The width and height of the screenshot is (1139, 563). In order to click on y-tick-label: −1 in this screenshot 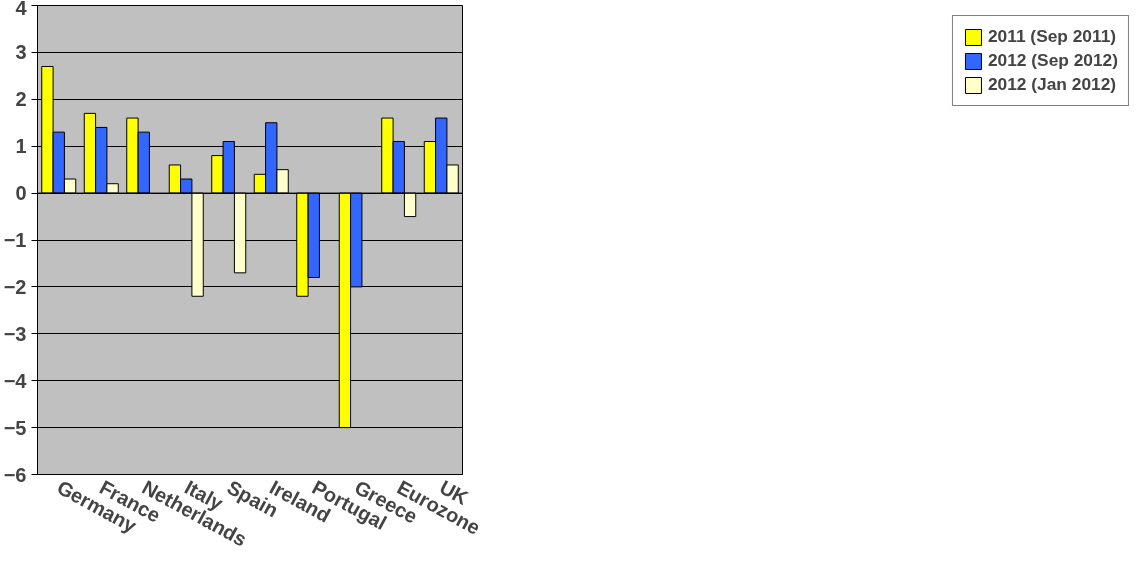, I will do `click(15, 240)`.